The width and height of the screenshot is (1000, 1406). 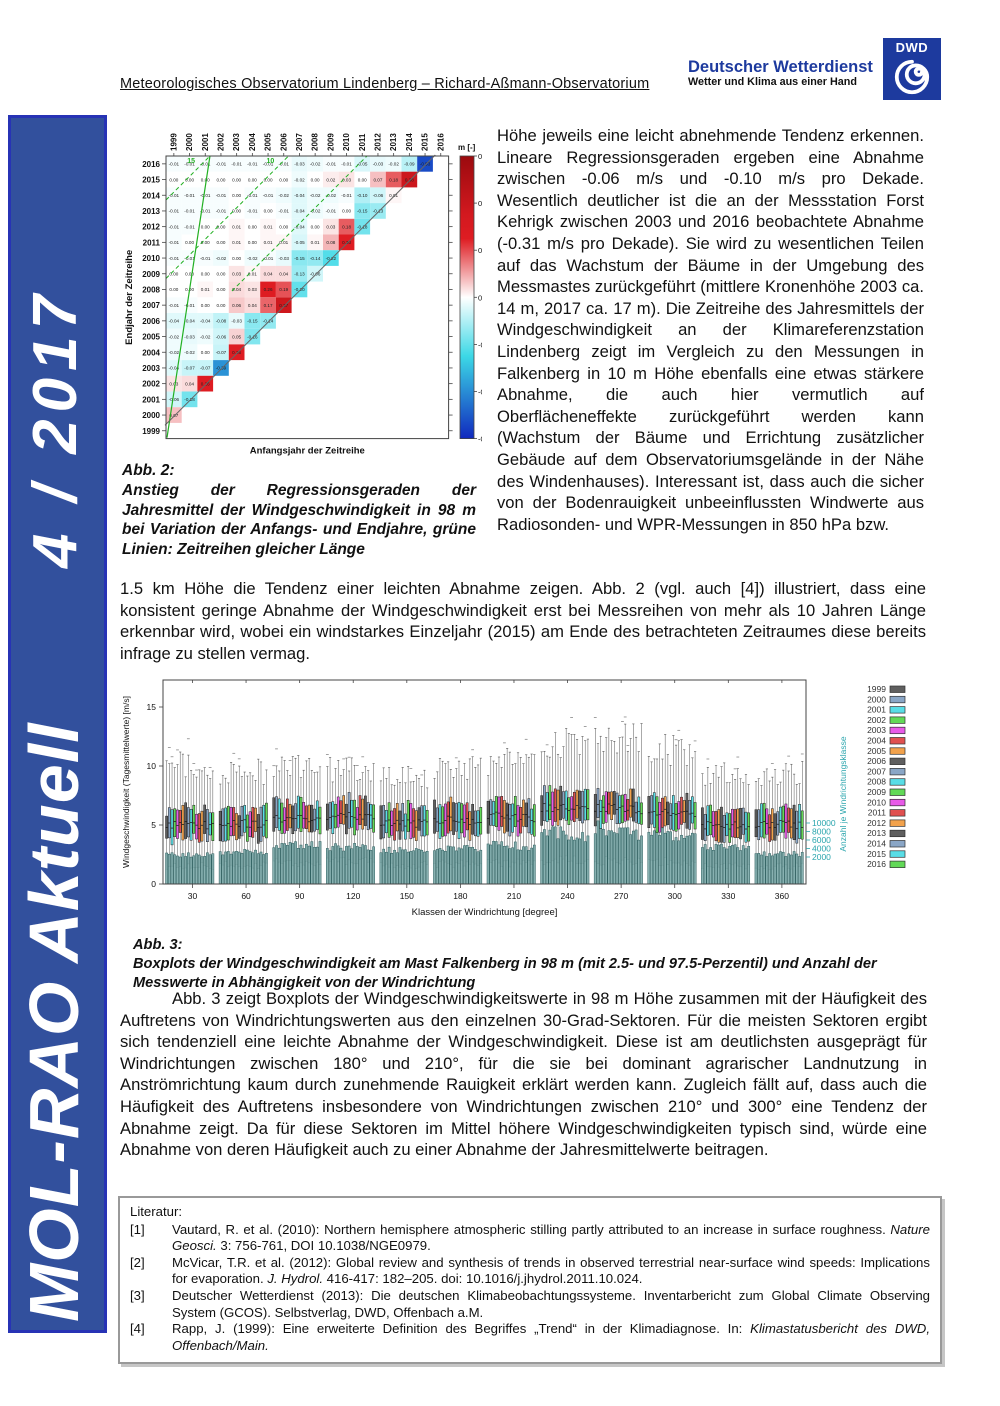 What do you see at coordinates (876, 771) in the screenshot?
I see `svg-text: 2007` at bounding box center [876, 771].